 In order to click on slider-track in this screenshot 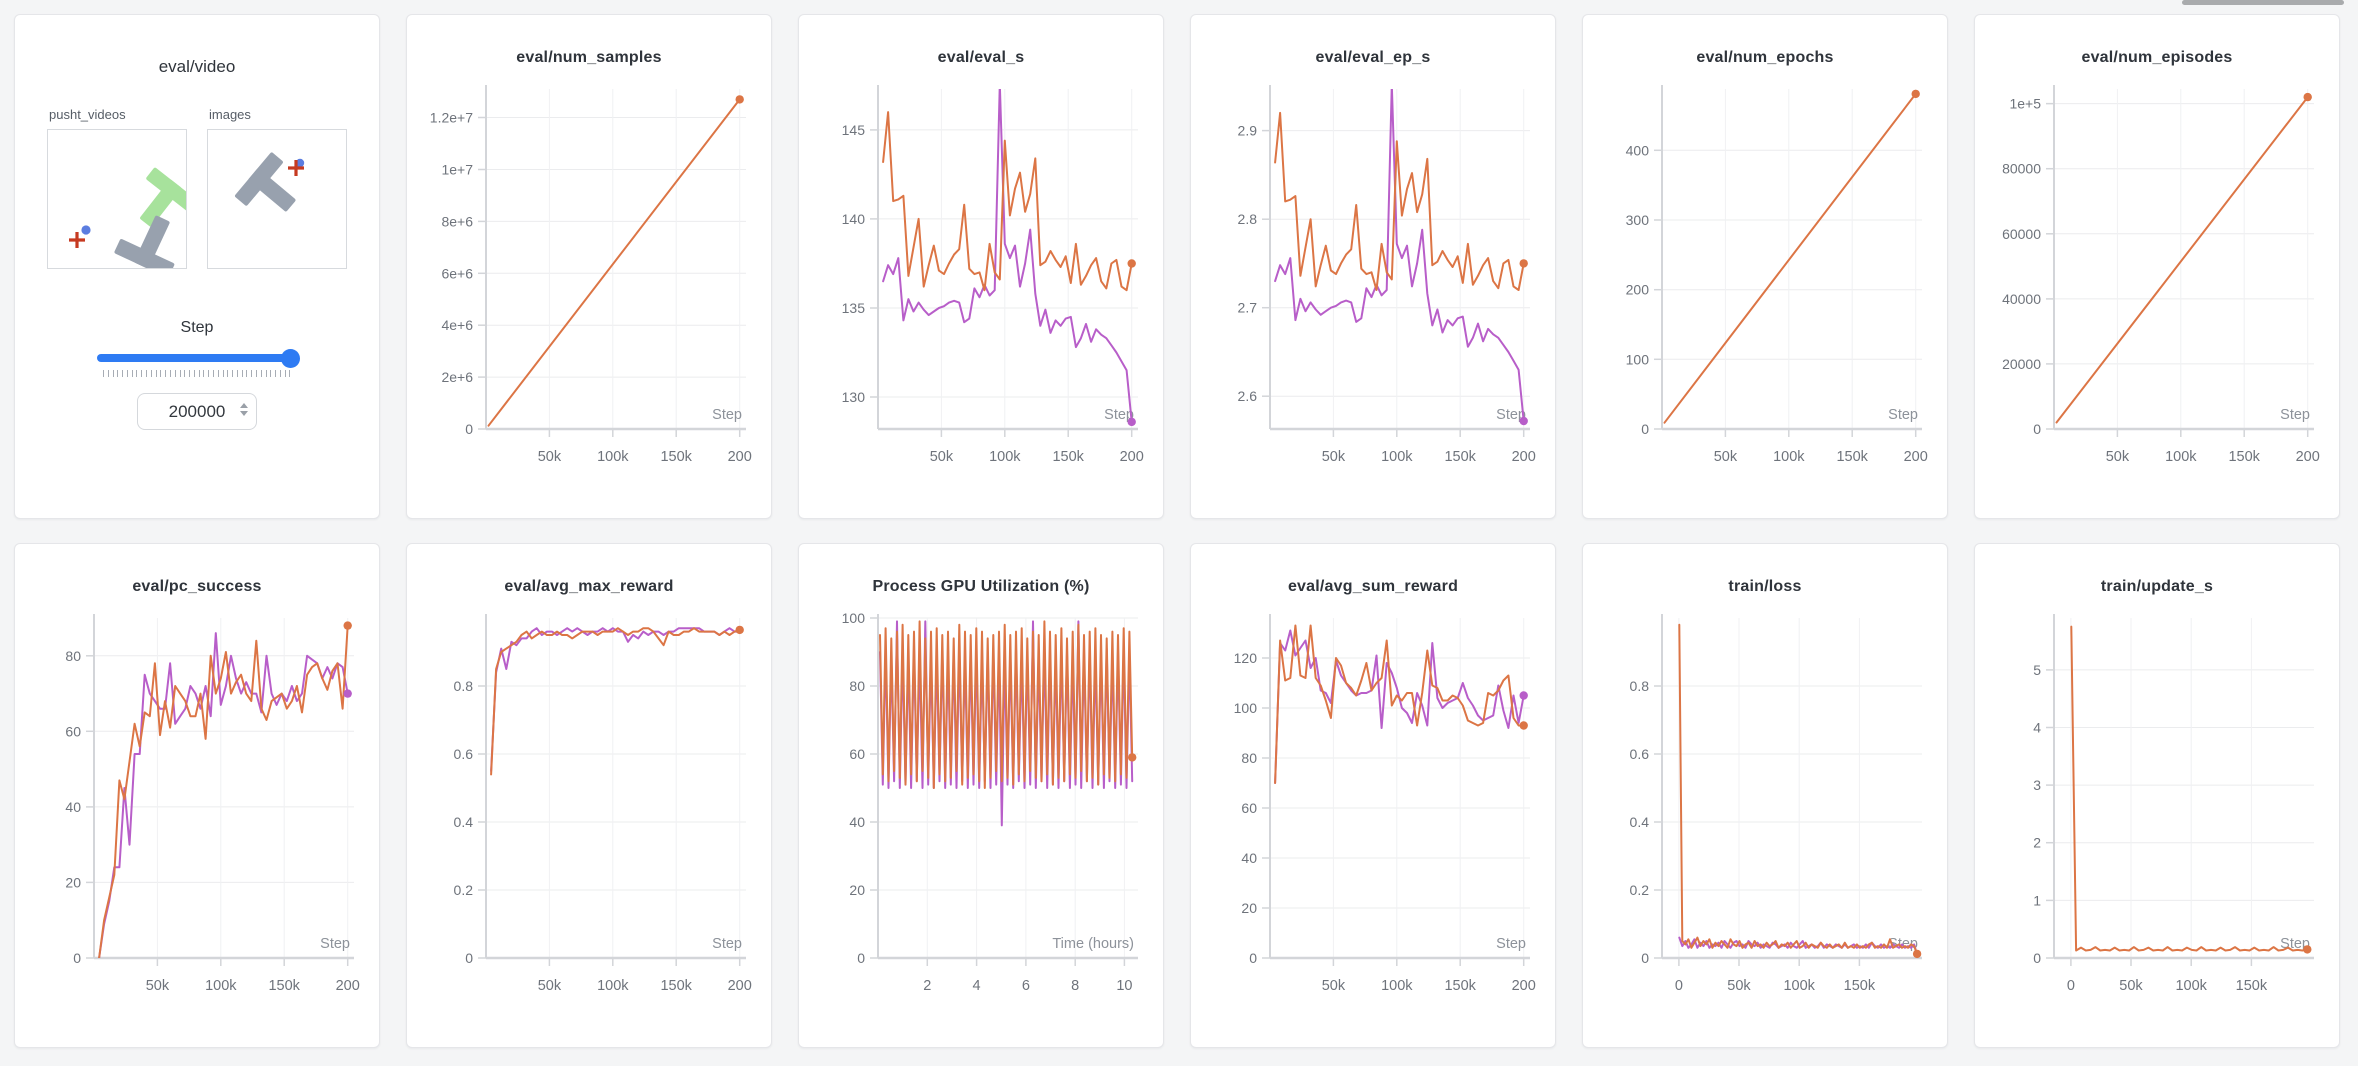, I will do `click(197, 358)`.